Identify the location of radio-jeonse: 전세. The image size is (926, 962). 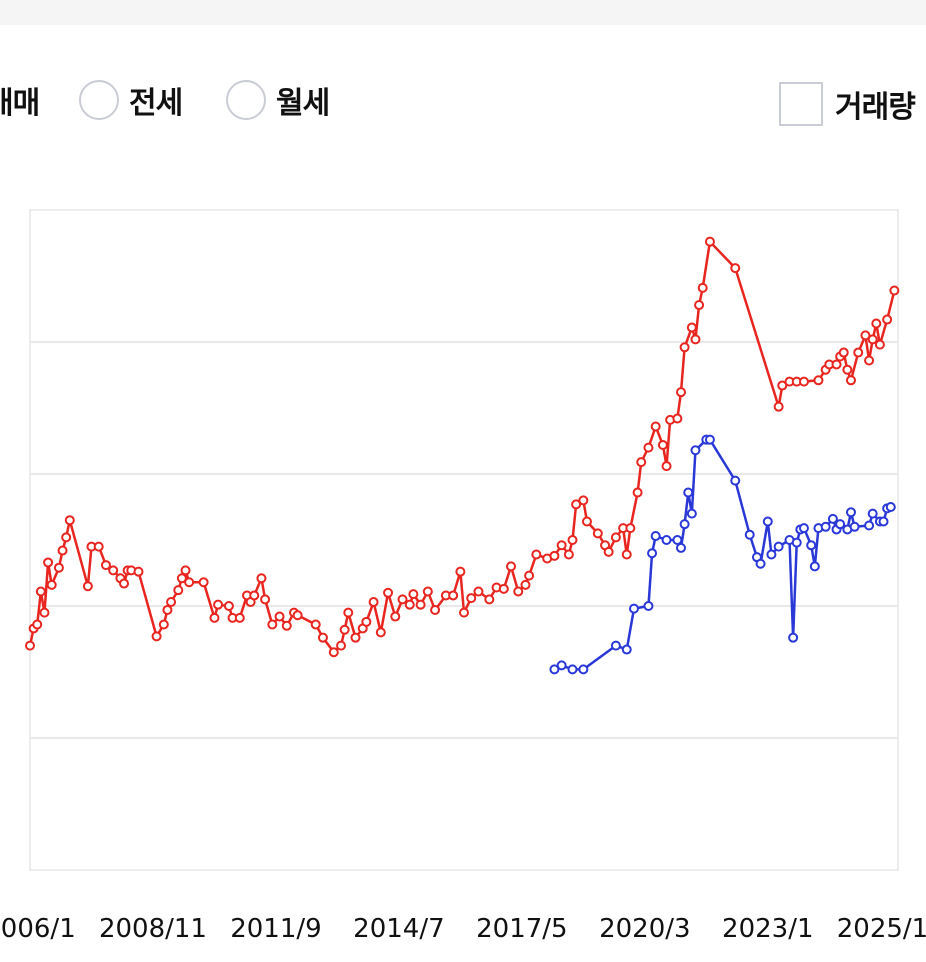
(131, 100).